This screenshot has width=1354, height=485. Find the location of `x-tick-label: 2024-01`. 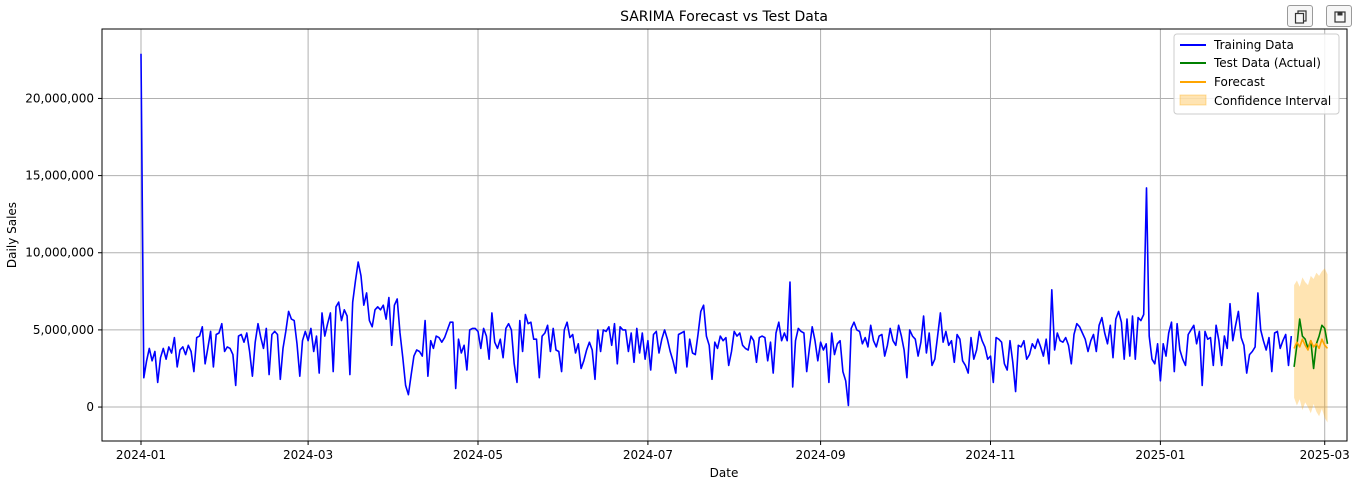

x-tick-label: 2024-01 is located at coordinates (141, 455).